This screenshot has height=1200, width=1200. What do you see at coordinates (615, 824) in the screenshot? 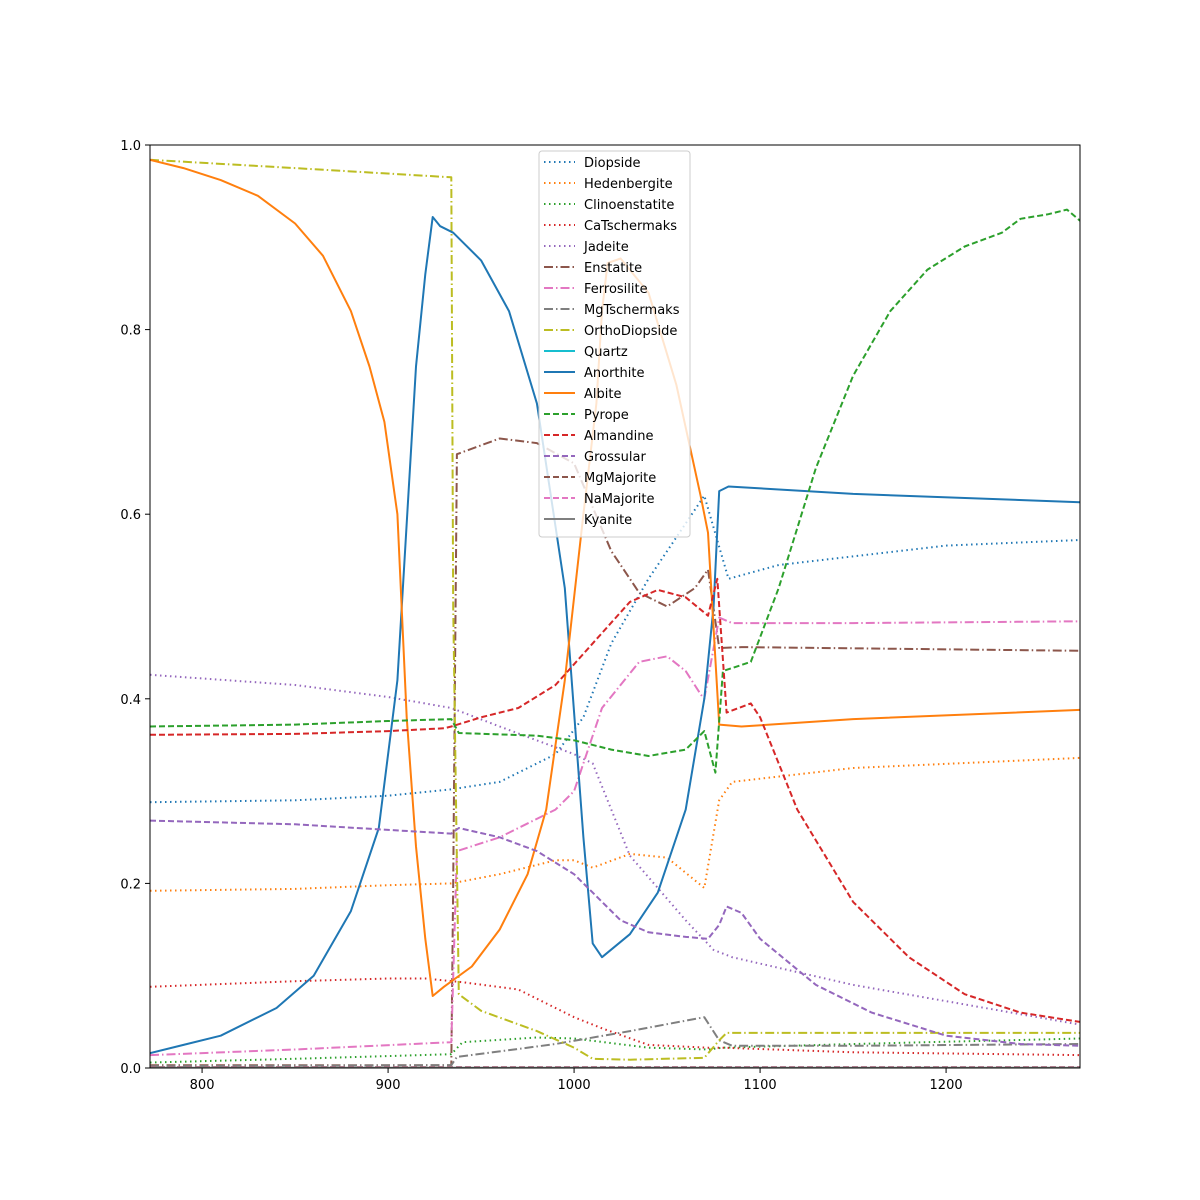
I see `series-line-hedenbergite` at bounding box center [615, 824].